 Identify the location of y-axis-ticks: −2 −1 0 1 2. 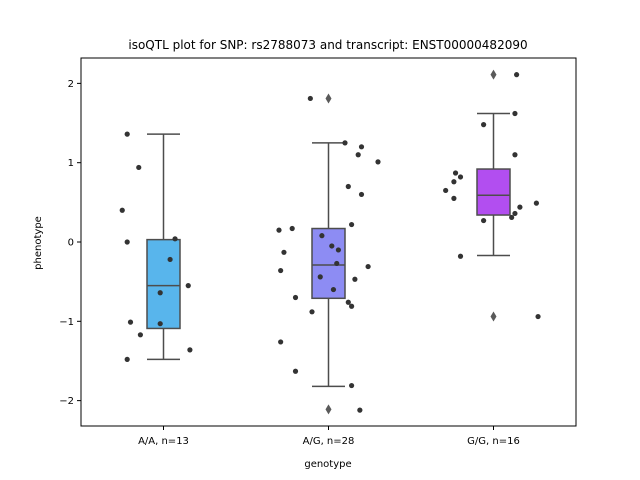
(70, 243).